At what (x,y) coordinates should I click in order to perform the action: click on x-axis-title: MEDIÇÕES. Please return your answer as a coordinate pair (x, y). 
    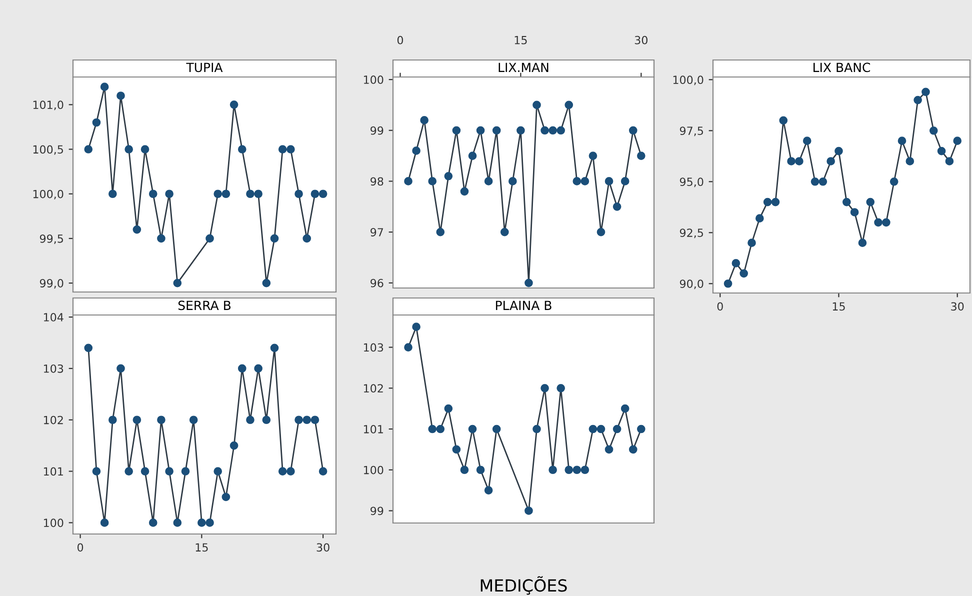
    Looking at the image, I should click on (523, 585).